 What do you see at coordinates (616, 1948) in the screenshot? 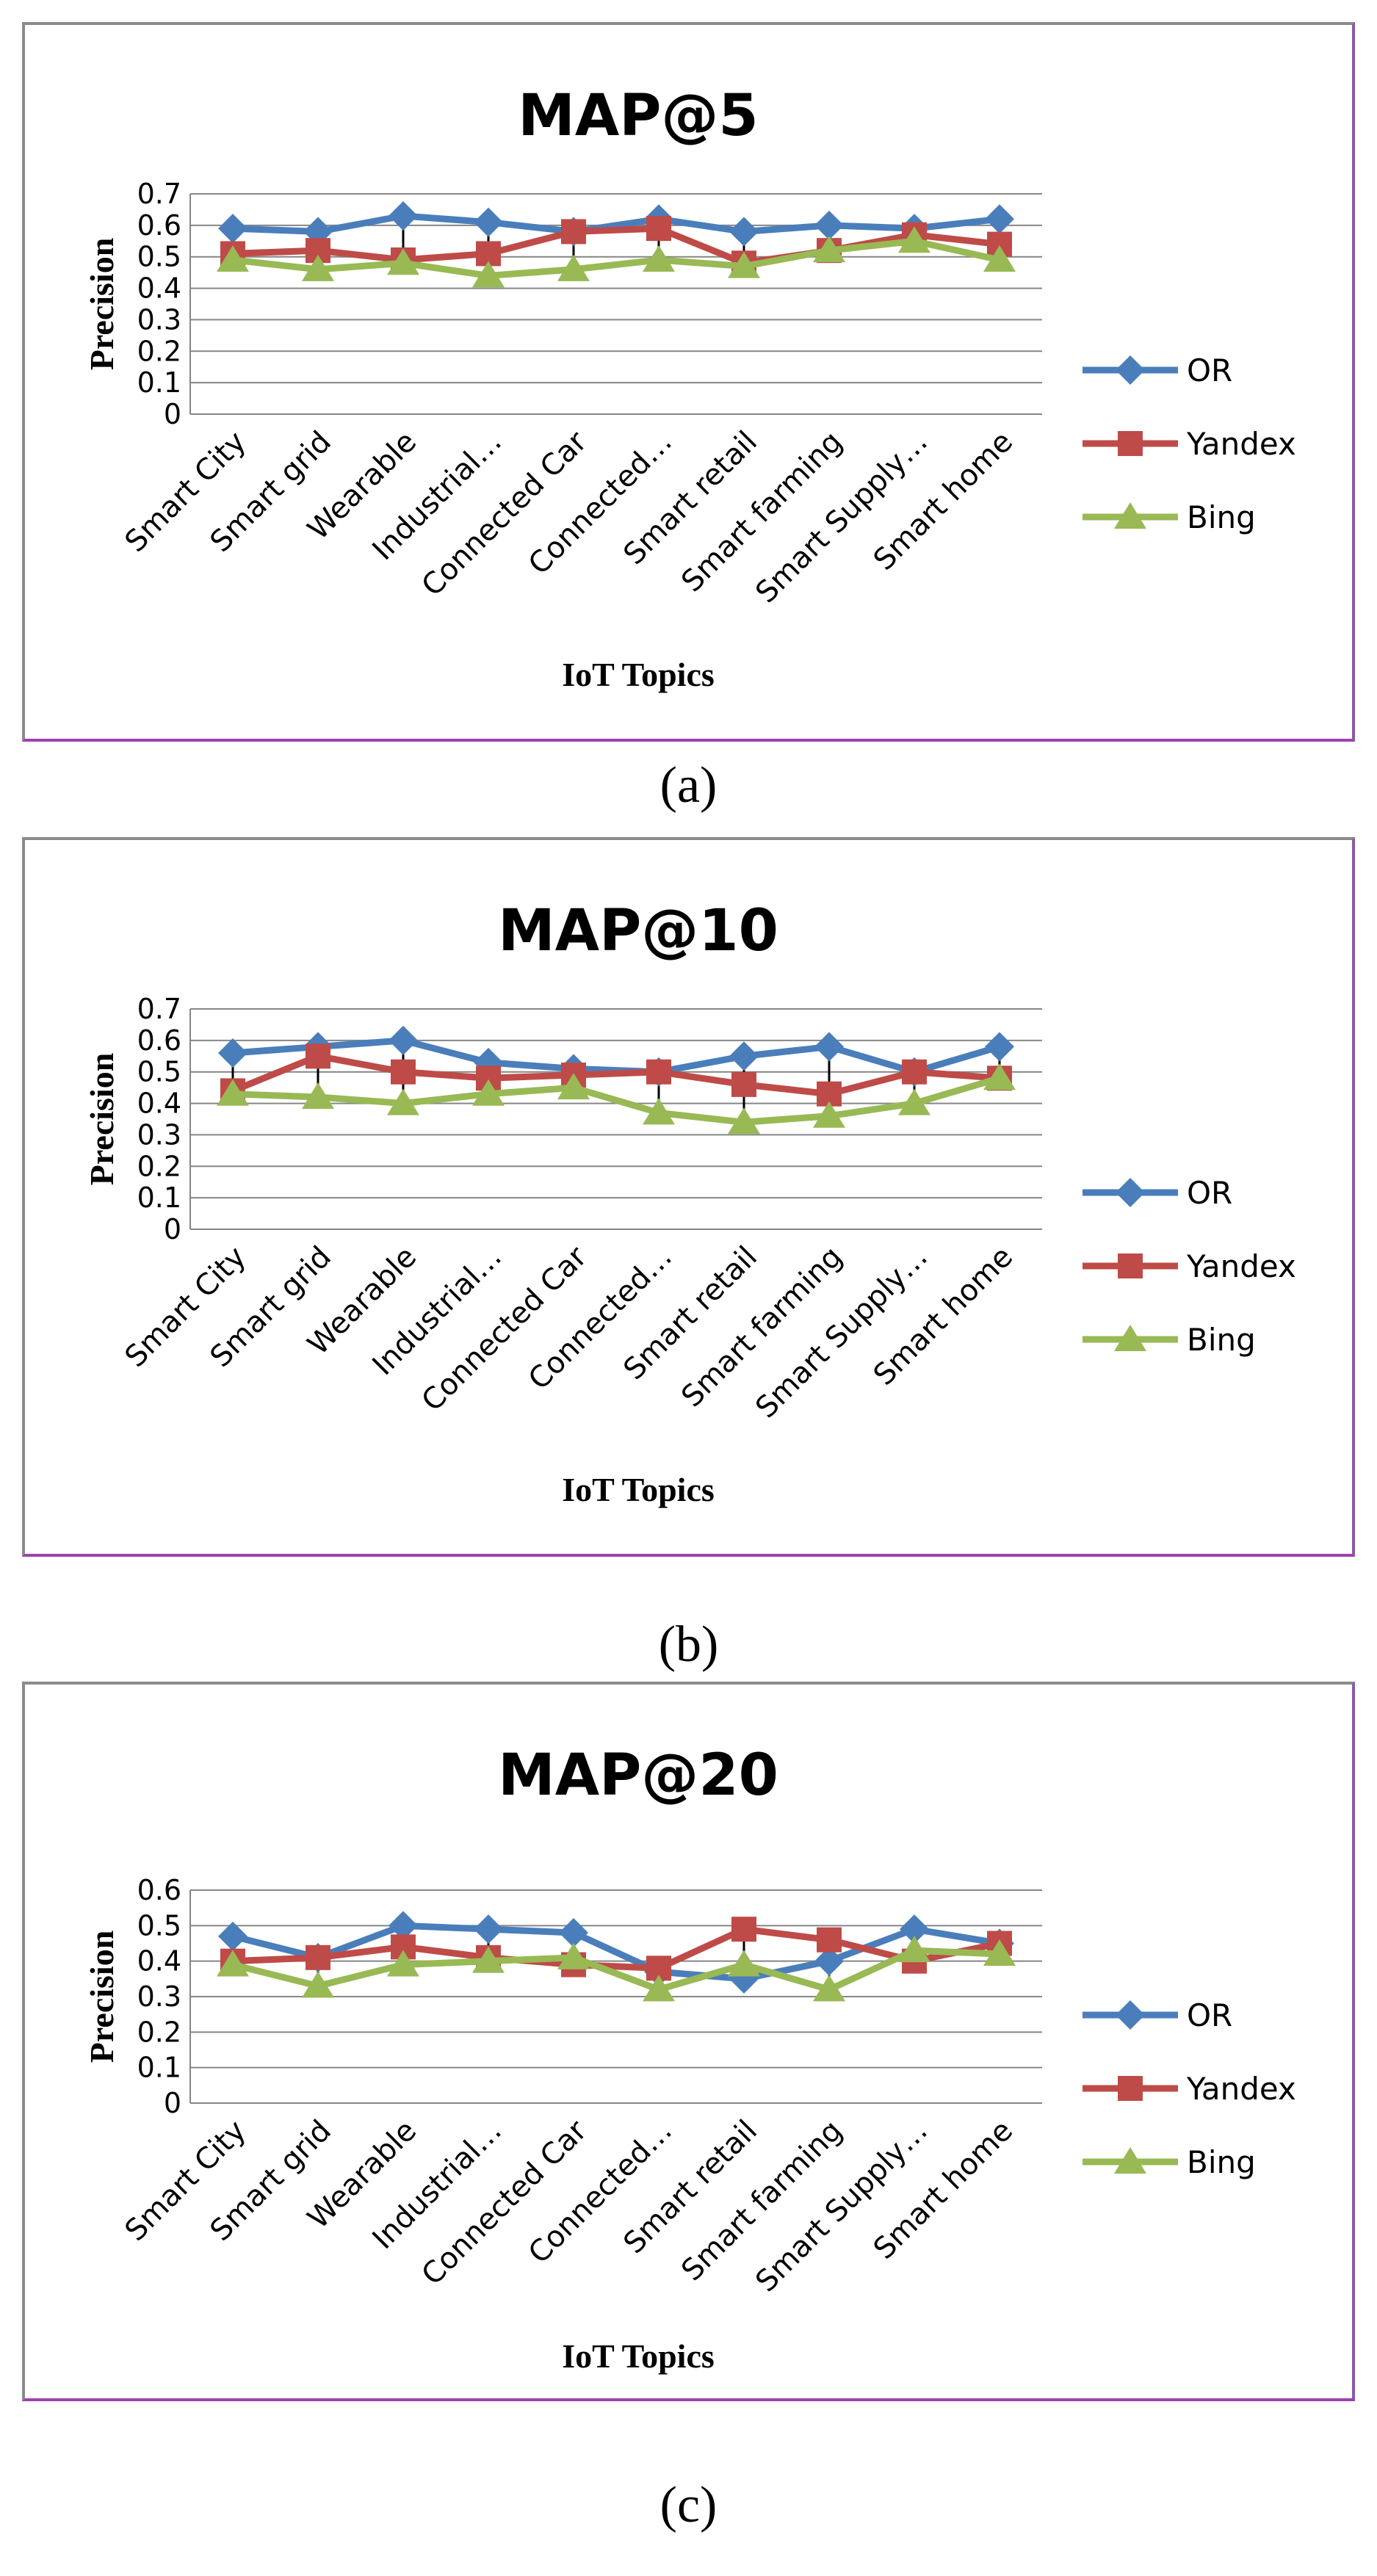
I see `series-line-yandex` at bounding box center [616, 1948].